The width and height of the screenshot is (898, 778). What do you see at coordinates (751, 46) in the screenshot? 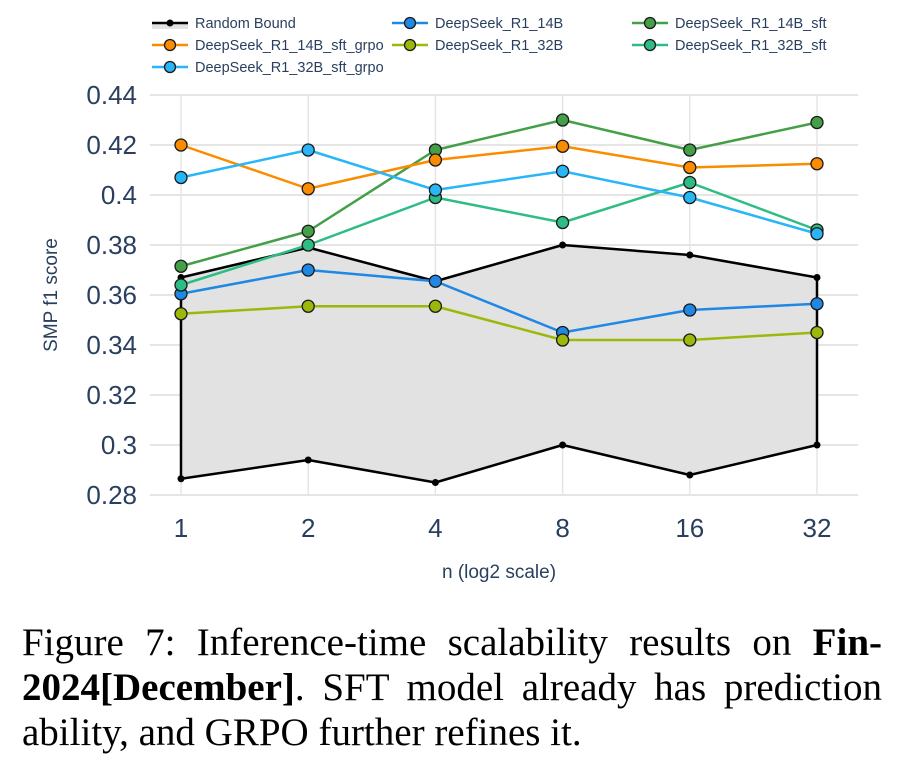
I see `legend-label-deepseek-r1-32b-sft: DeepSeek_R1_32B_sft` at bounding box center [751, 46].